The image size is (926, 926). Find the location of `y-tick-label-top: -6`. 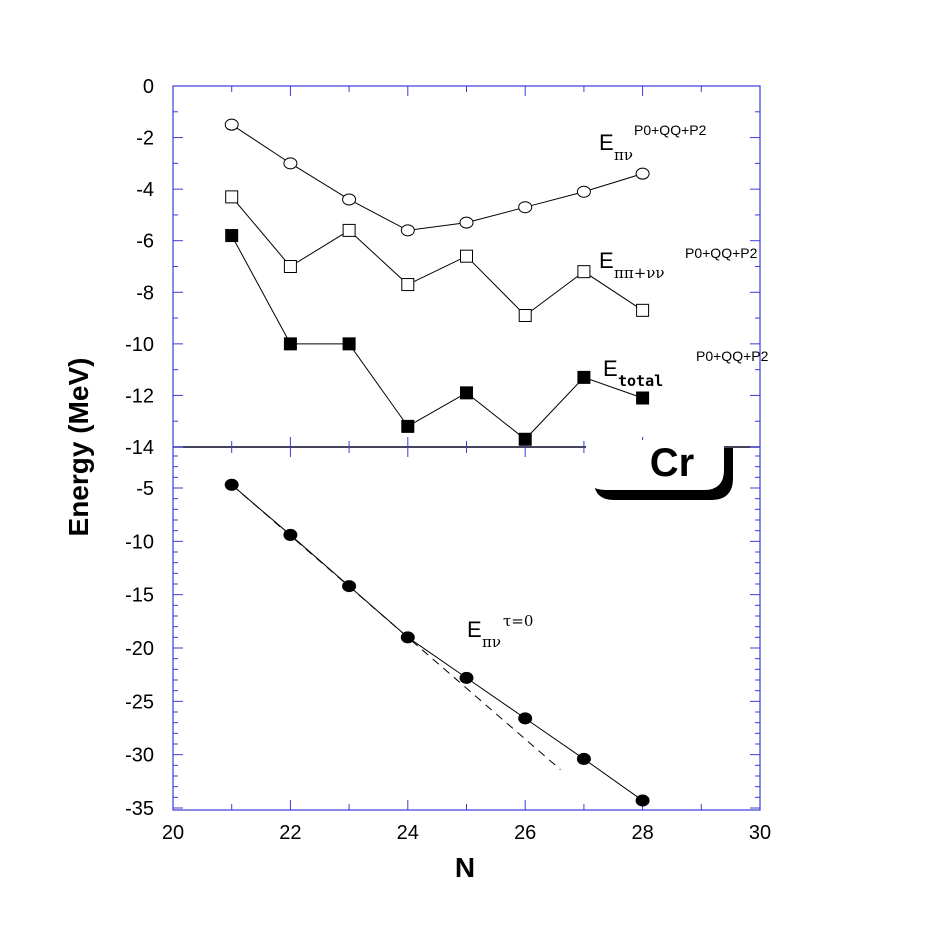

y-tick-label-top: -6 is located at coordinates (145, 242).